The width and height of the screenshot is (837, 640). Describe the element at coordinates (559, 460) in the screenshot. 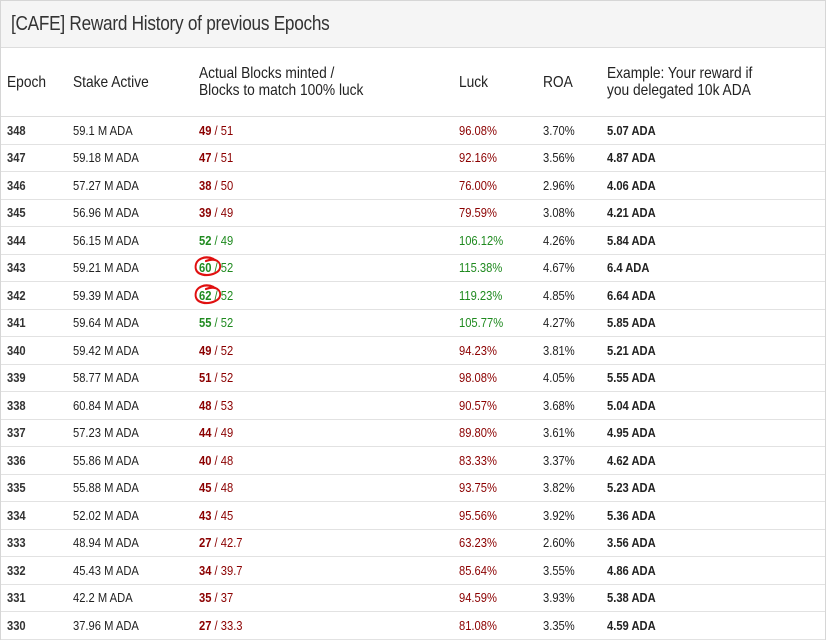

I see `roa-cell-value: 3.37%` at that location.